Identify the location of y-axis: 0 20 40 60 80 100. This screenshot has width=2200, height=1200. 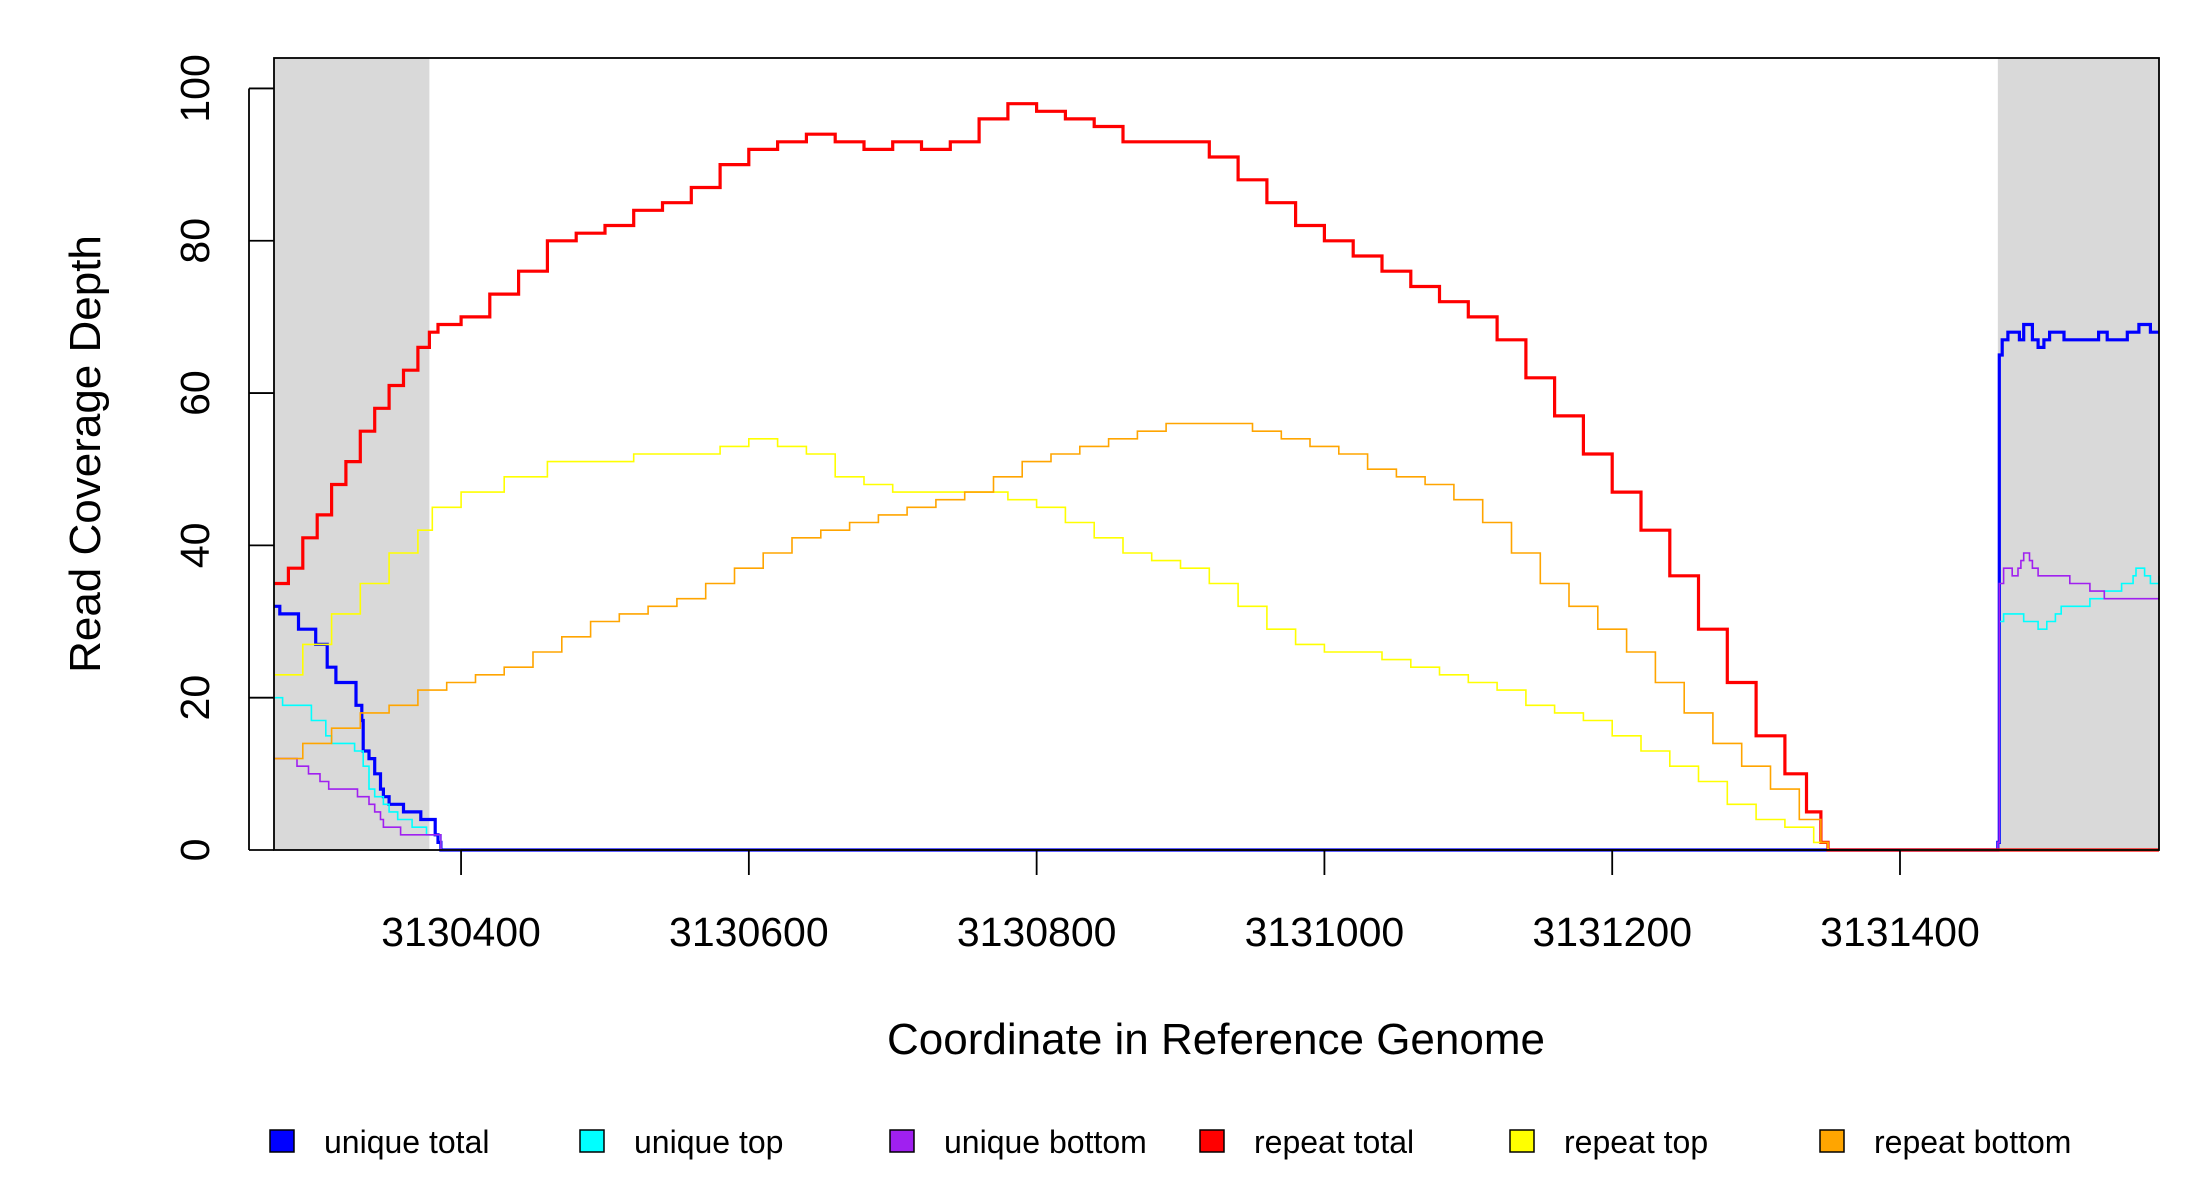
(223, 457).